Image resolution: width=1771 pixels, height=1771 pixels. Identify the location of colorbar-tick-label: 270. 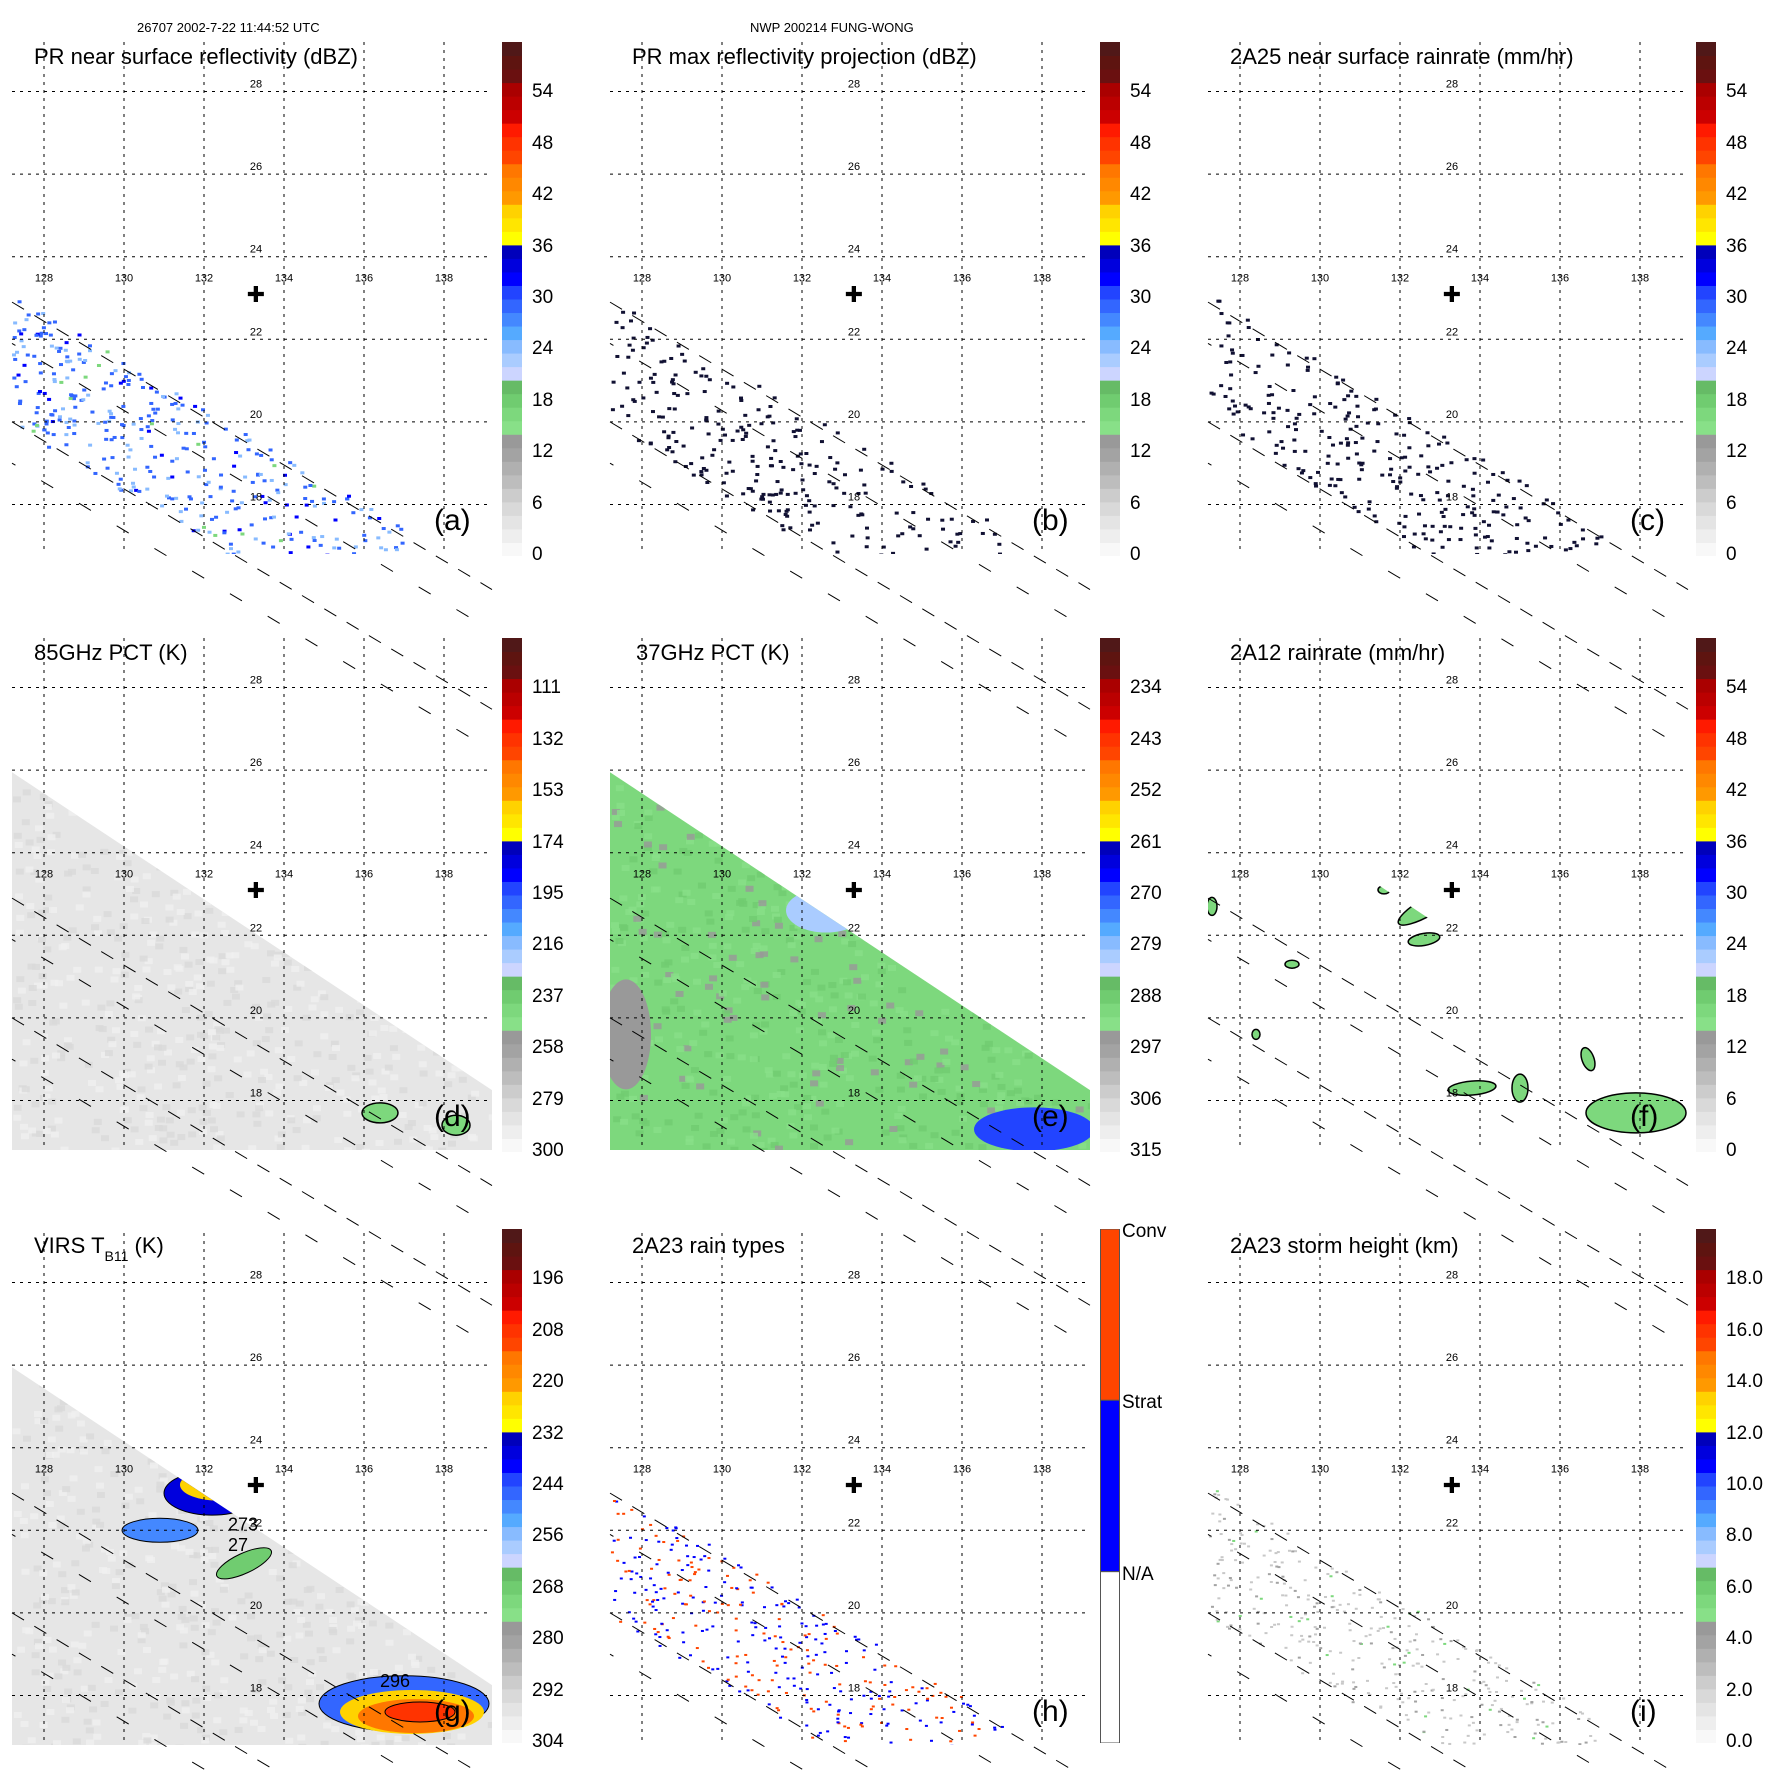
(1146, 893).